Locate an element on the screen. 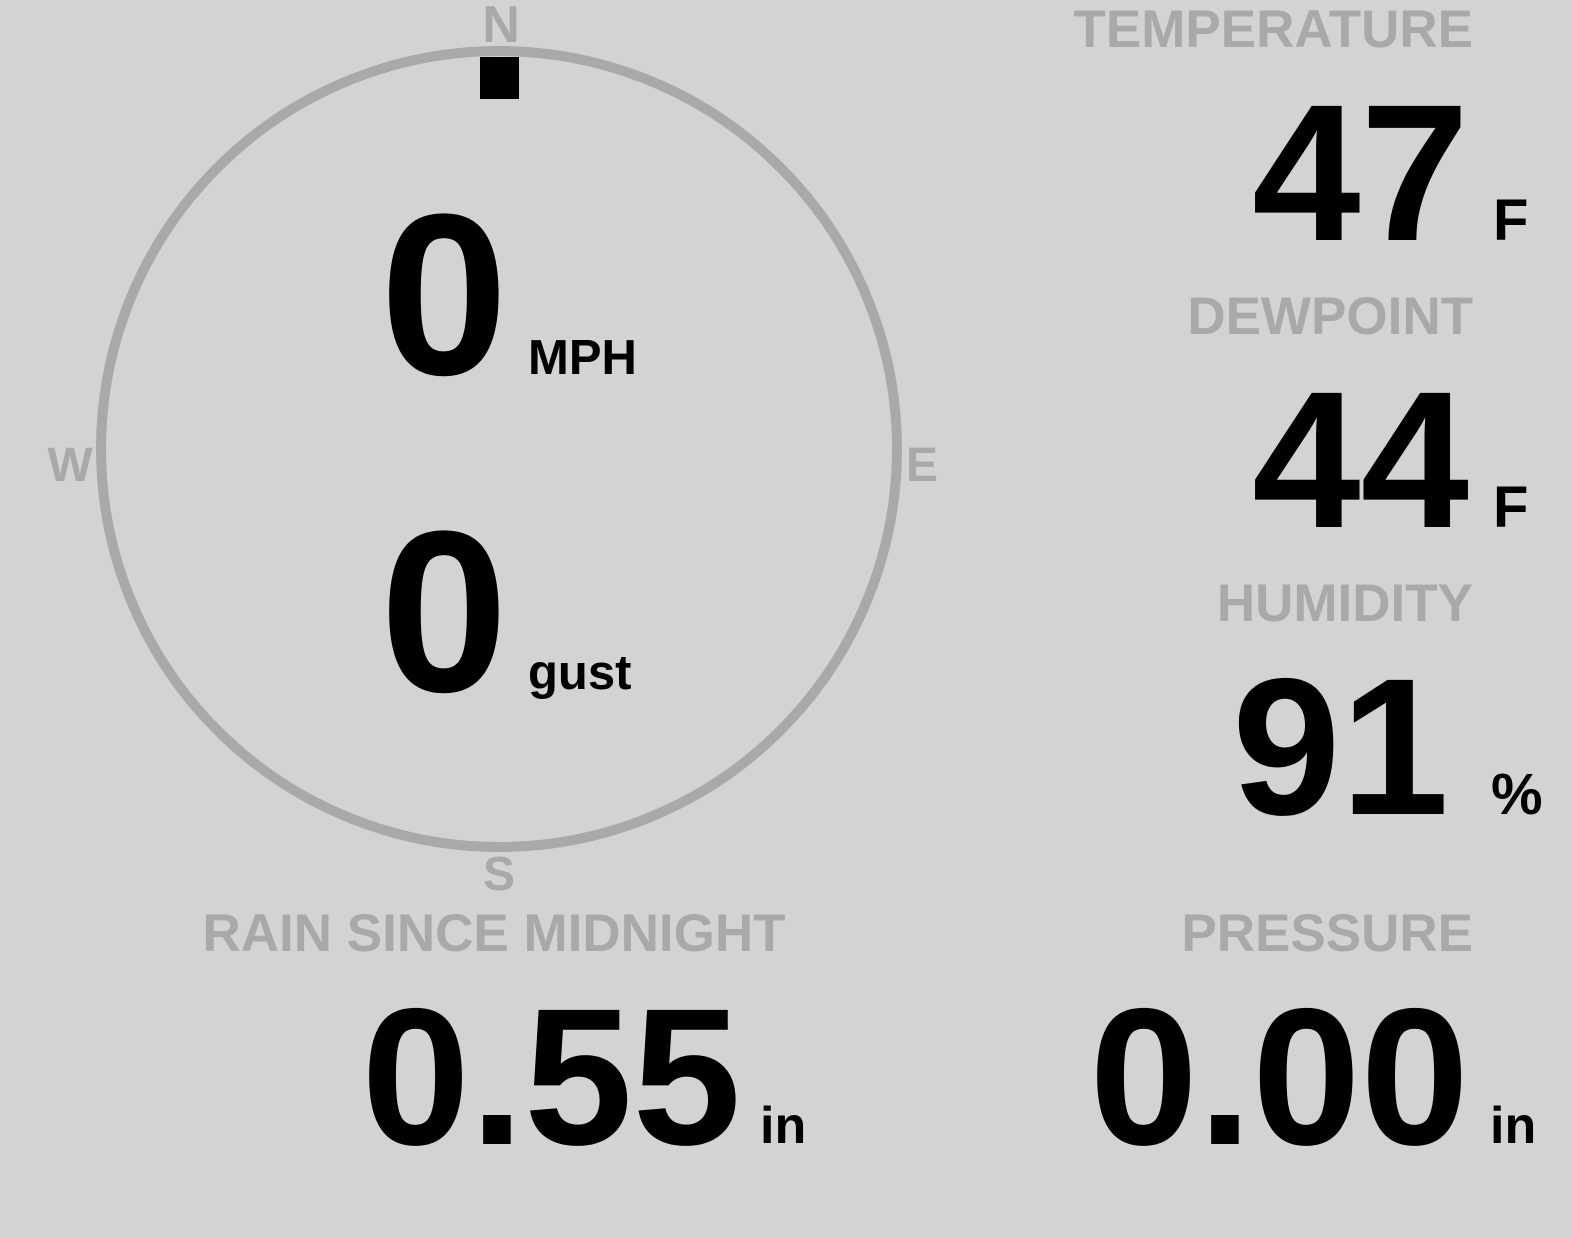 The height and width of the screenshot is (1237, 1571). pressure-unit: in is located at coordinates (1513, 1126).